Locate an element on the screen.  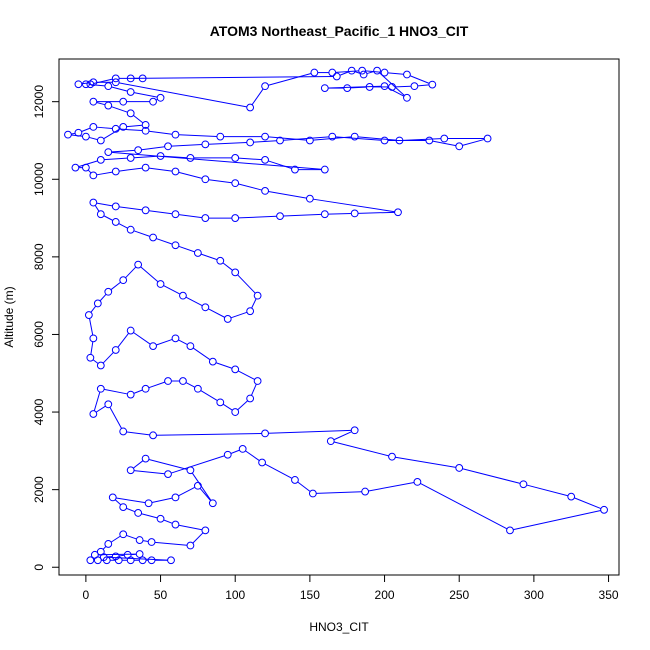
chart-title: ATOM3 Northeast_Pacific_1 HNO3_CIT is located at coordinates (339, 31).